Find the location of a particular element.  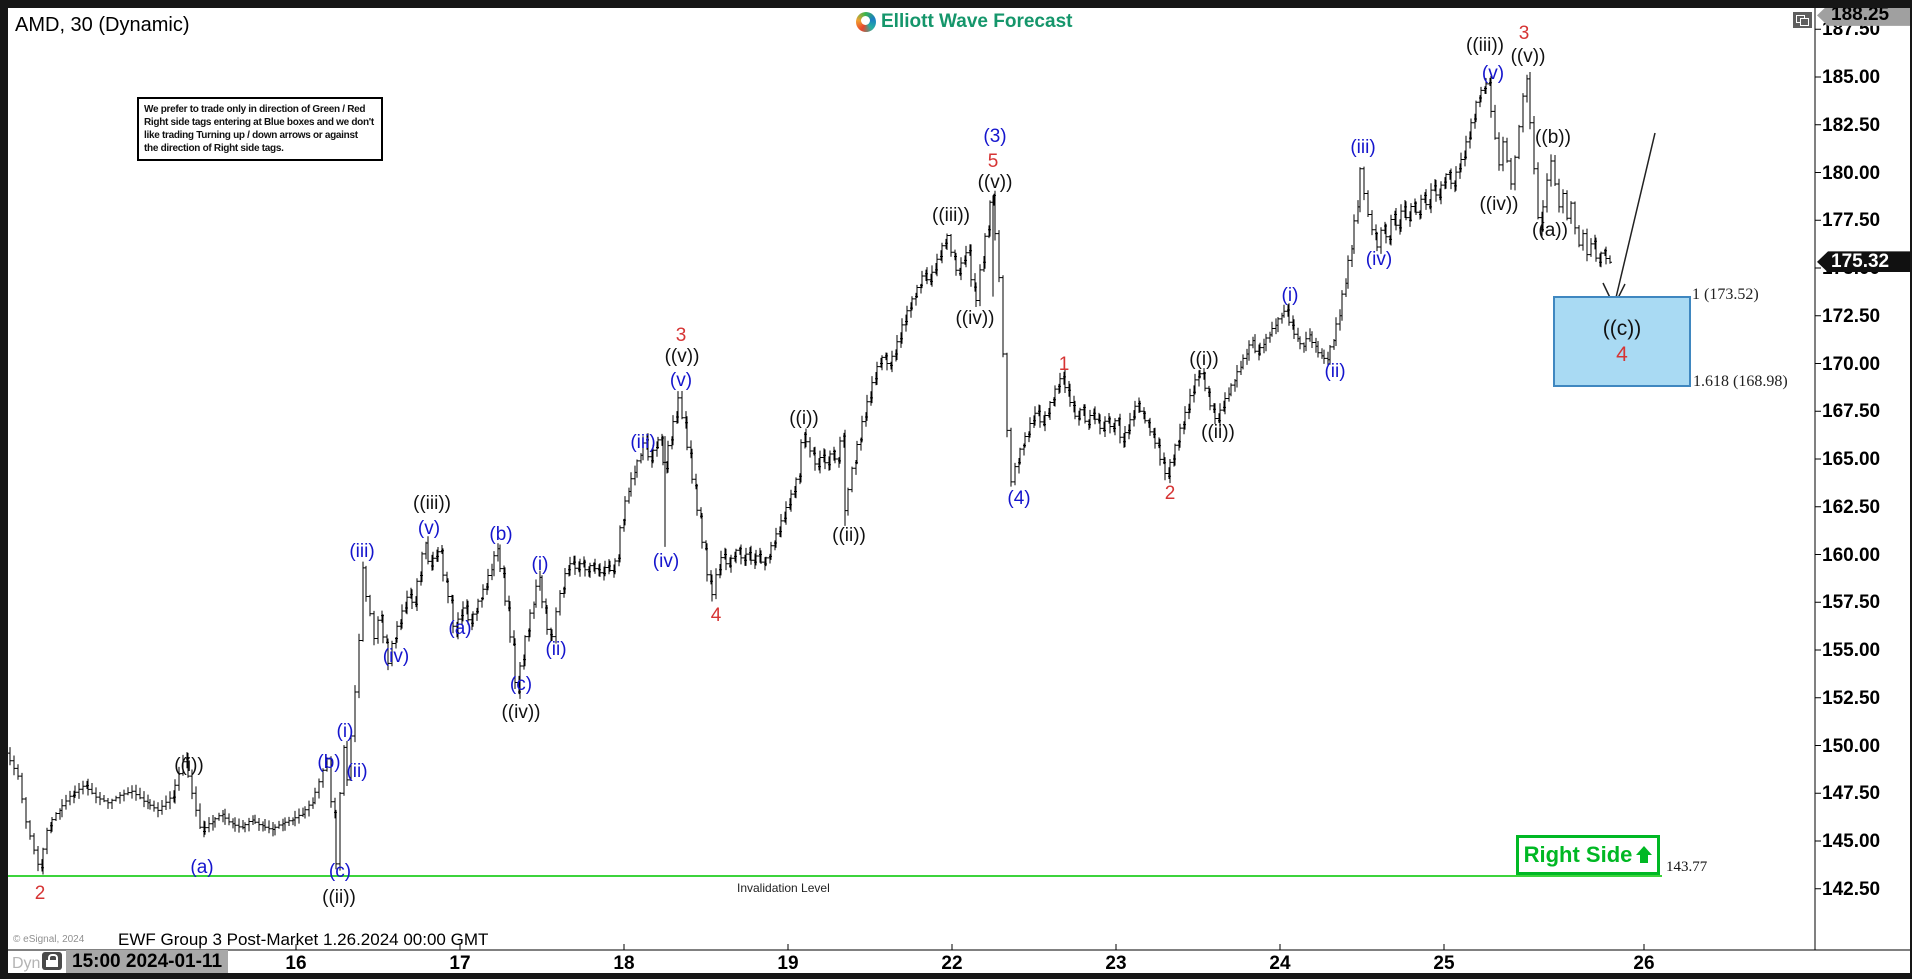

window-frame-right is located at coordinates (1911, 489).